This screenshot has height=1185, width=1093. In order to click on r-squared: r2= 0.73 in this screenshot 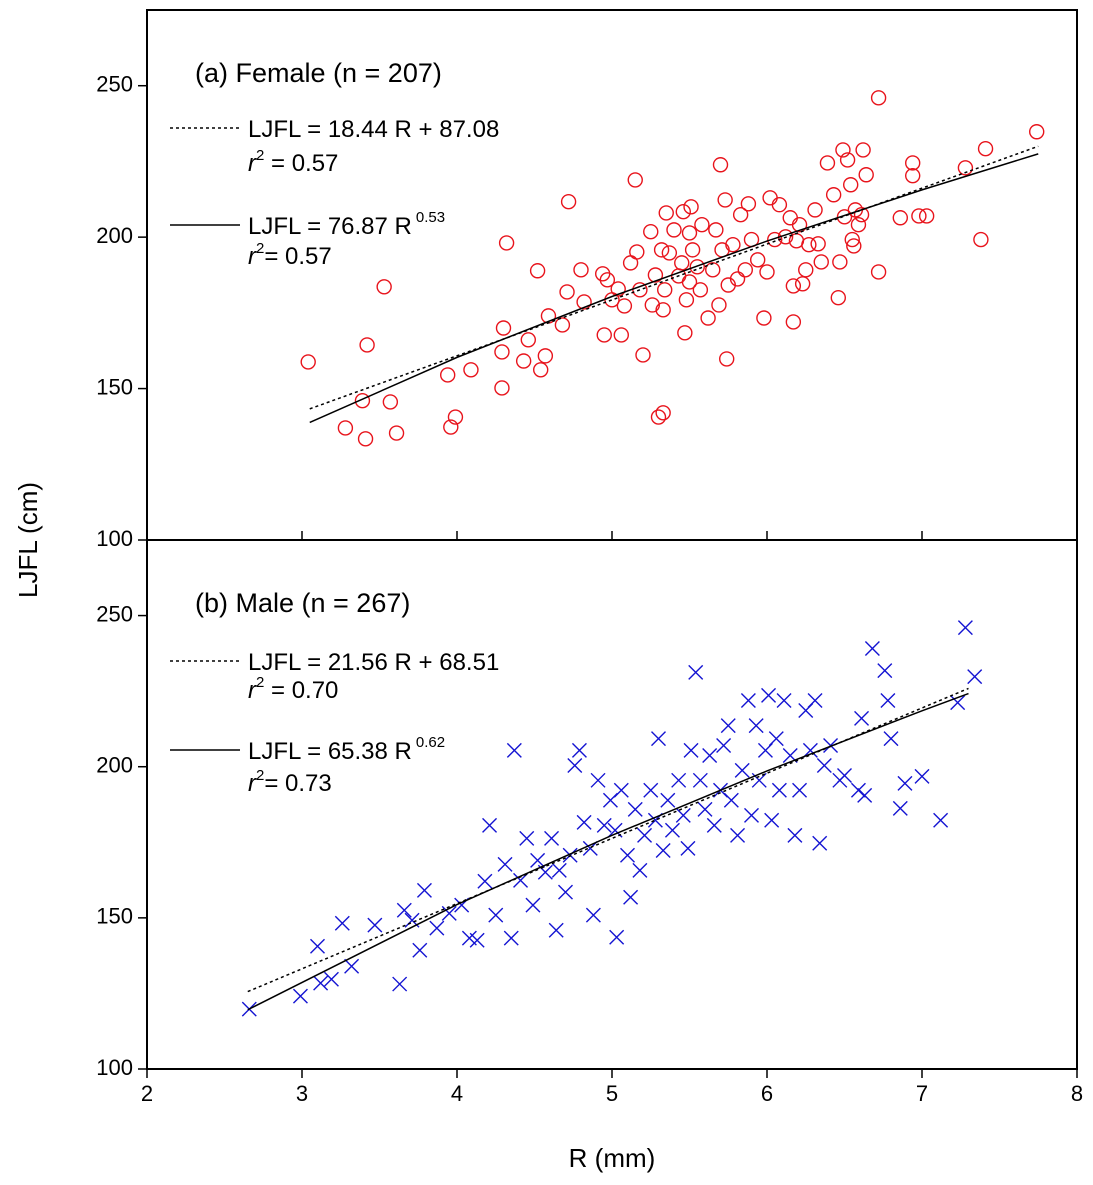, I will do `click(290, 782)`.